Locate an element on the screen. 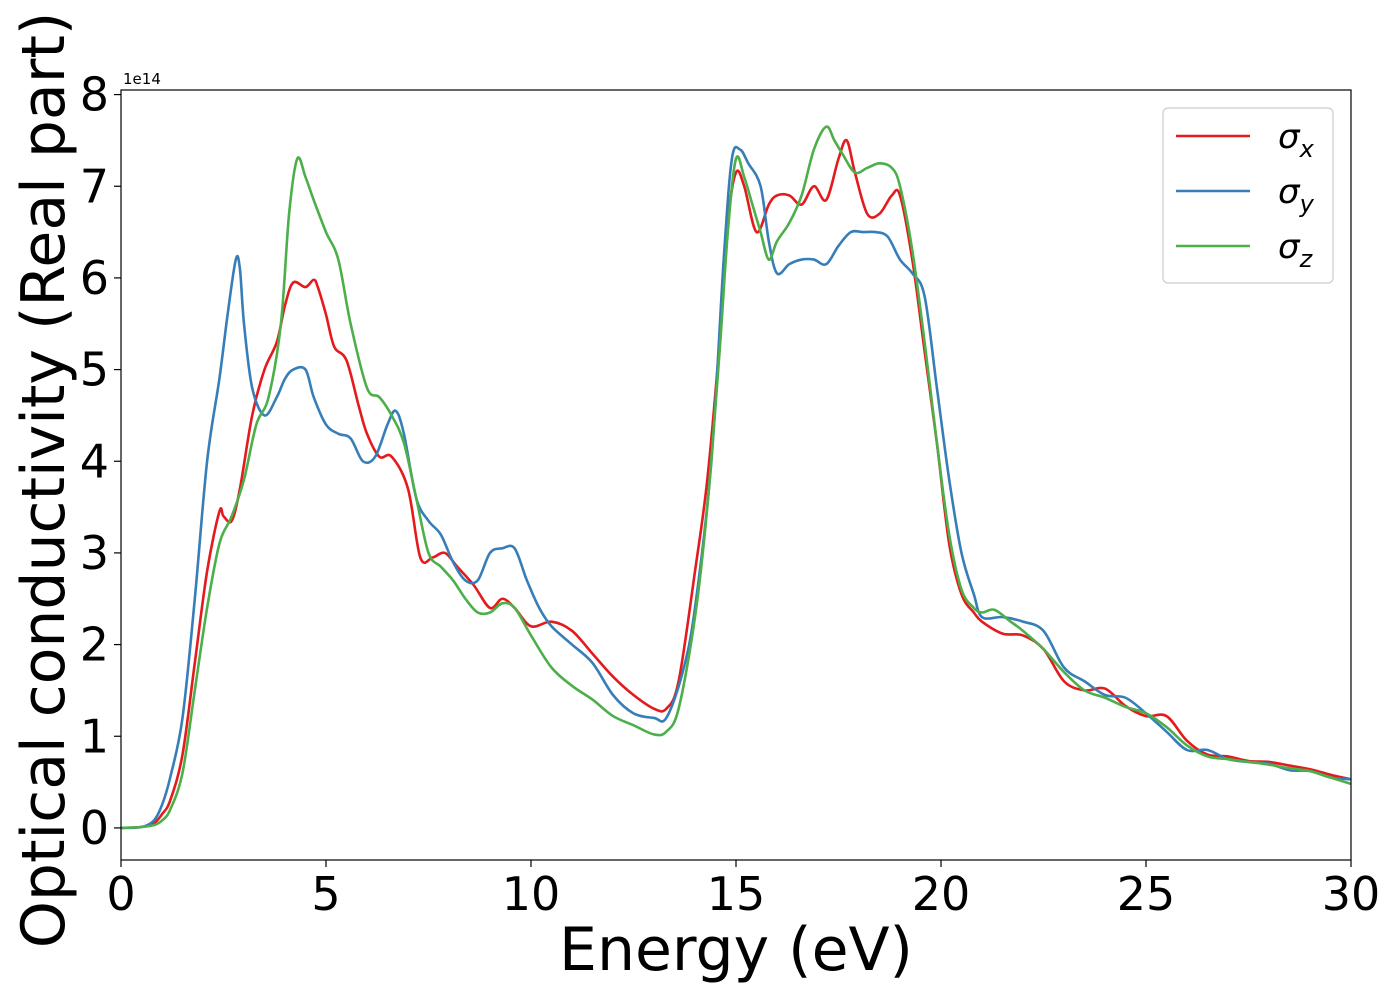  x-tick-label: 30 is located at coordinates (1351, 894).